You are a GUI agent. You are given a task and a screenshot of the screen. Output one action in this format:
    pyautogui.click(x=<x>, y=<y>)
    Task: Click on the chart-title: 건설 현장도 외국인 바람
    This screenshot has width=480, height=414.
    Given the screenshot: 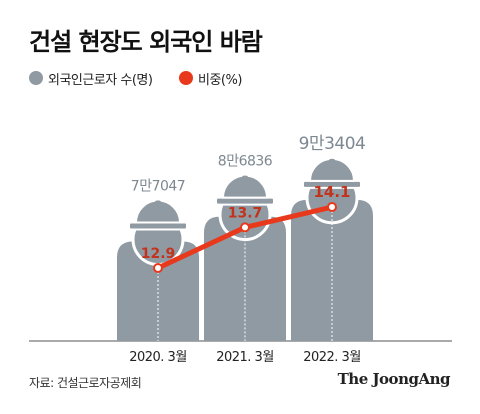 What is the action you would take?
    pyautogui.click(x=146, y=42)
    